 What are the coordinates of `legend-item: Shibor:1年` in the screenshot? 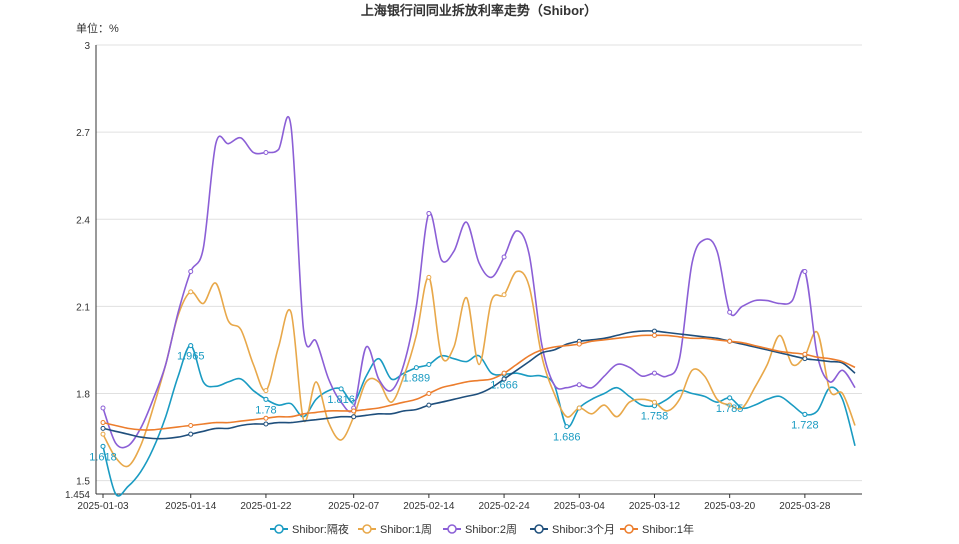 It's located at (657, 529).